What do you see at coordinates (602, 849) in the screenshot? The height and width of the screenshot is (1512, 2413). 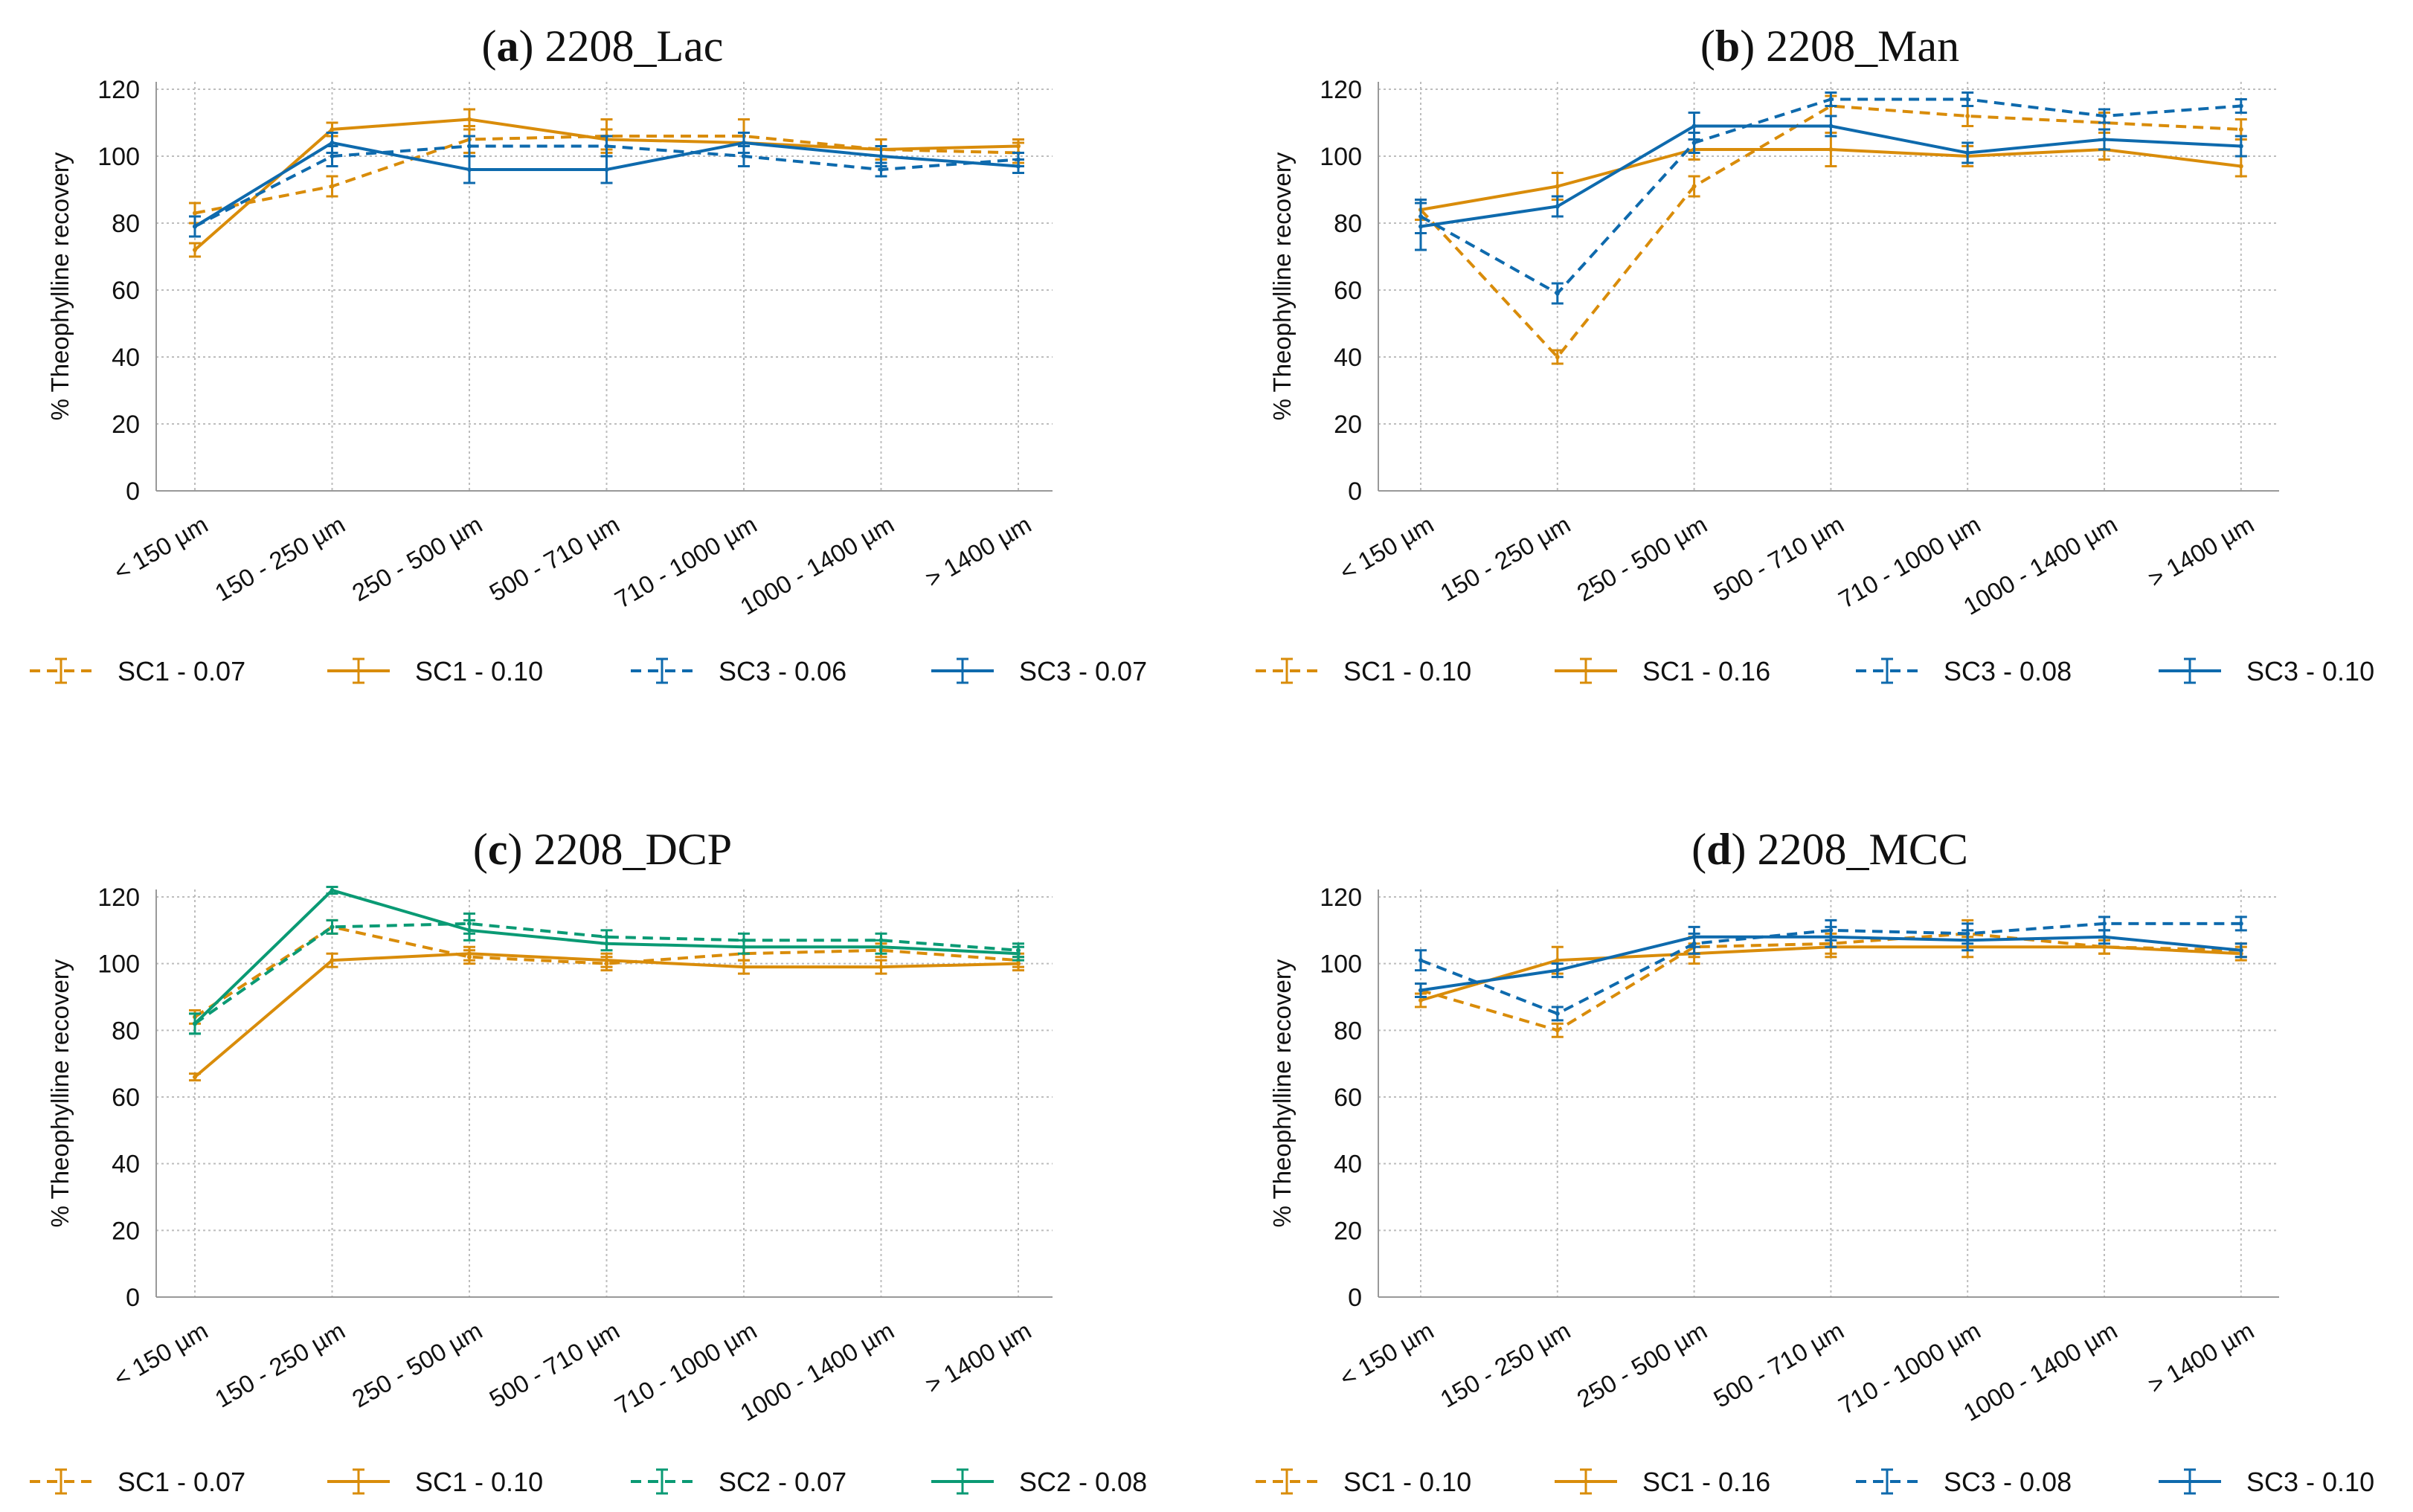 I see `panel-title: (c) 2208_DCP` at bounding box center [602, 849].